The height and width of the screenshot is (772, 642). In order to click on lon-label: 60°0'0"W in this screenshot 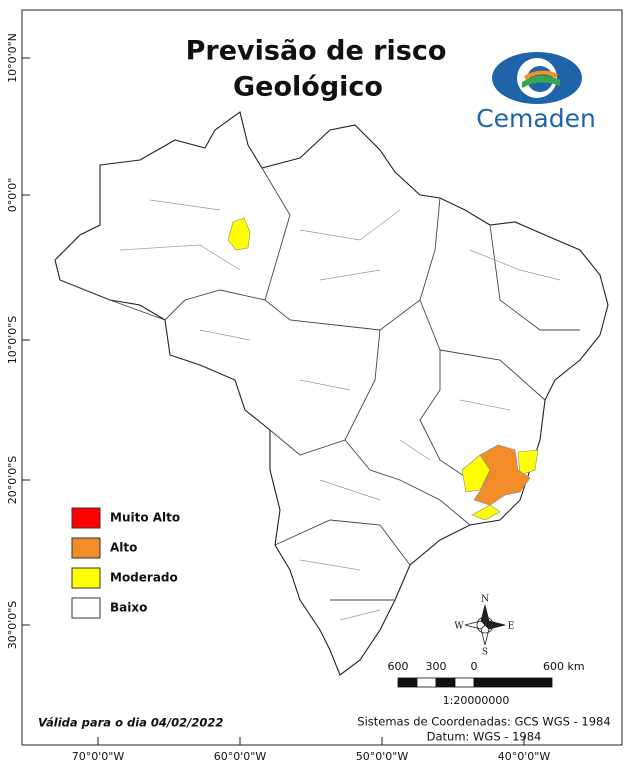, I will do `click(240, 756)`.